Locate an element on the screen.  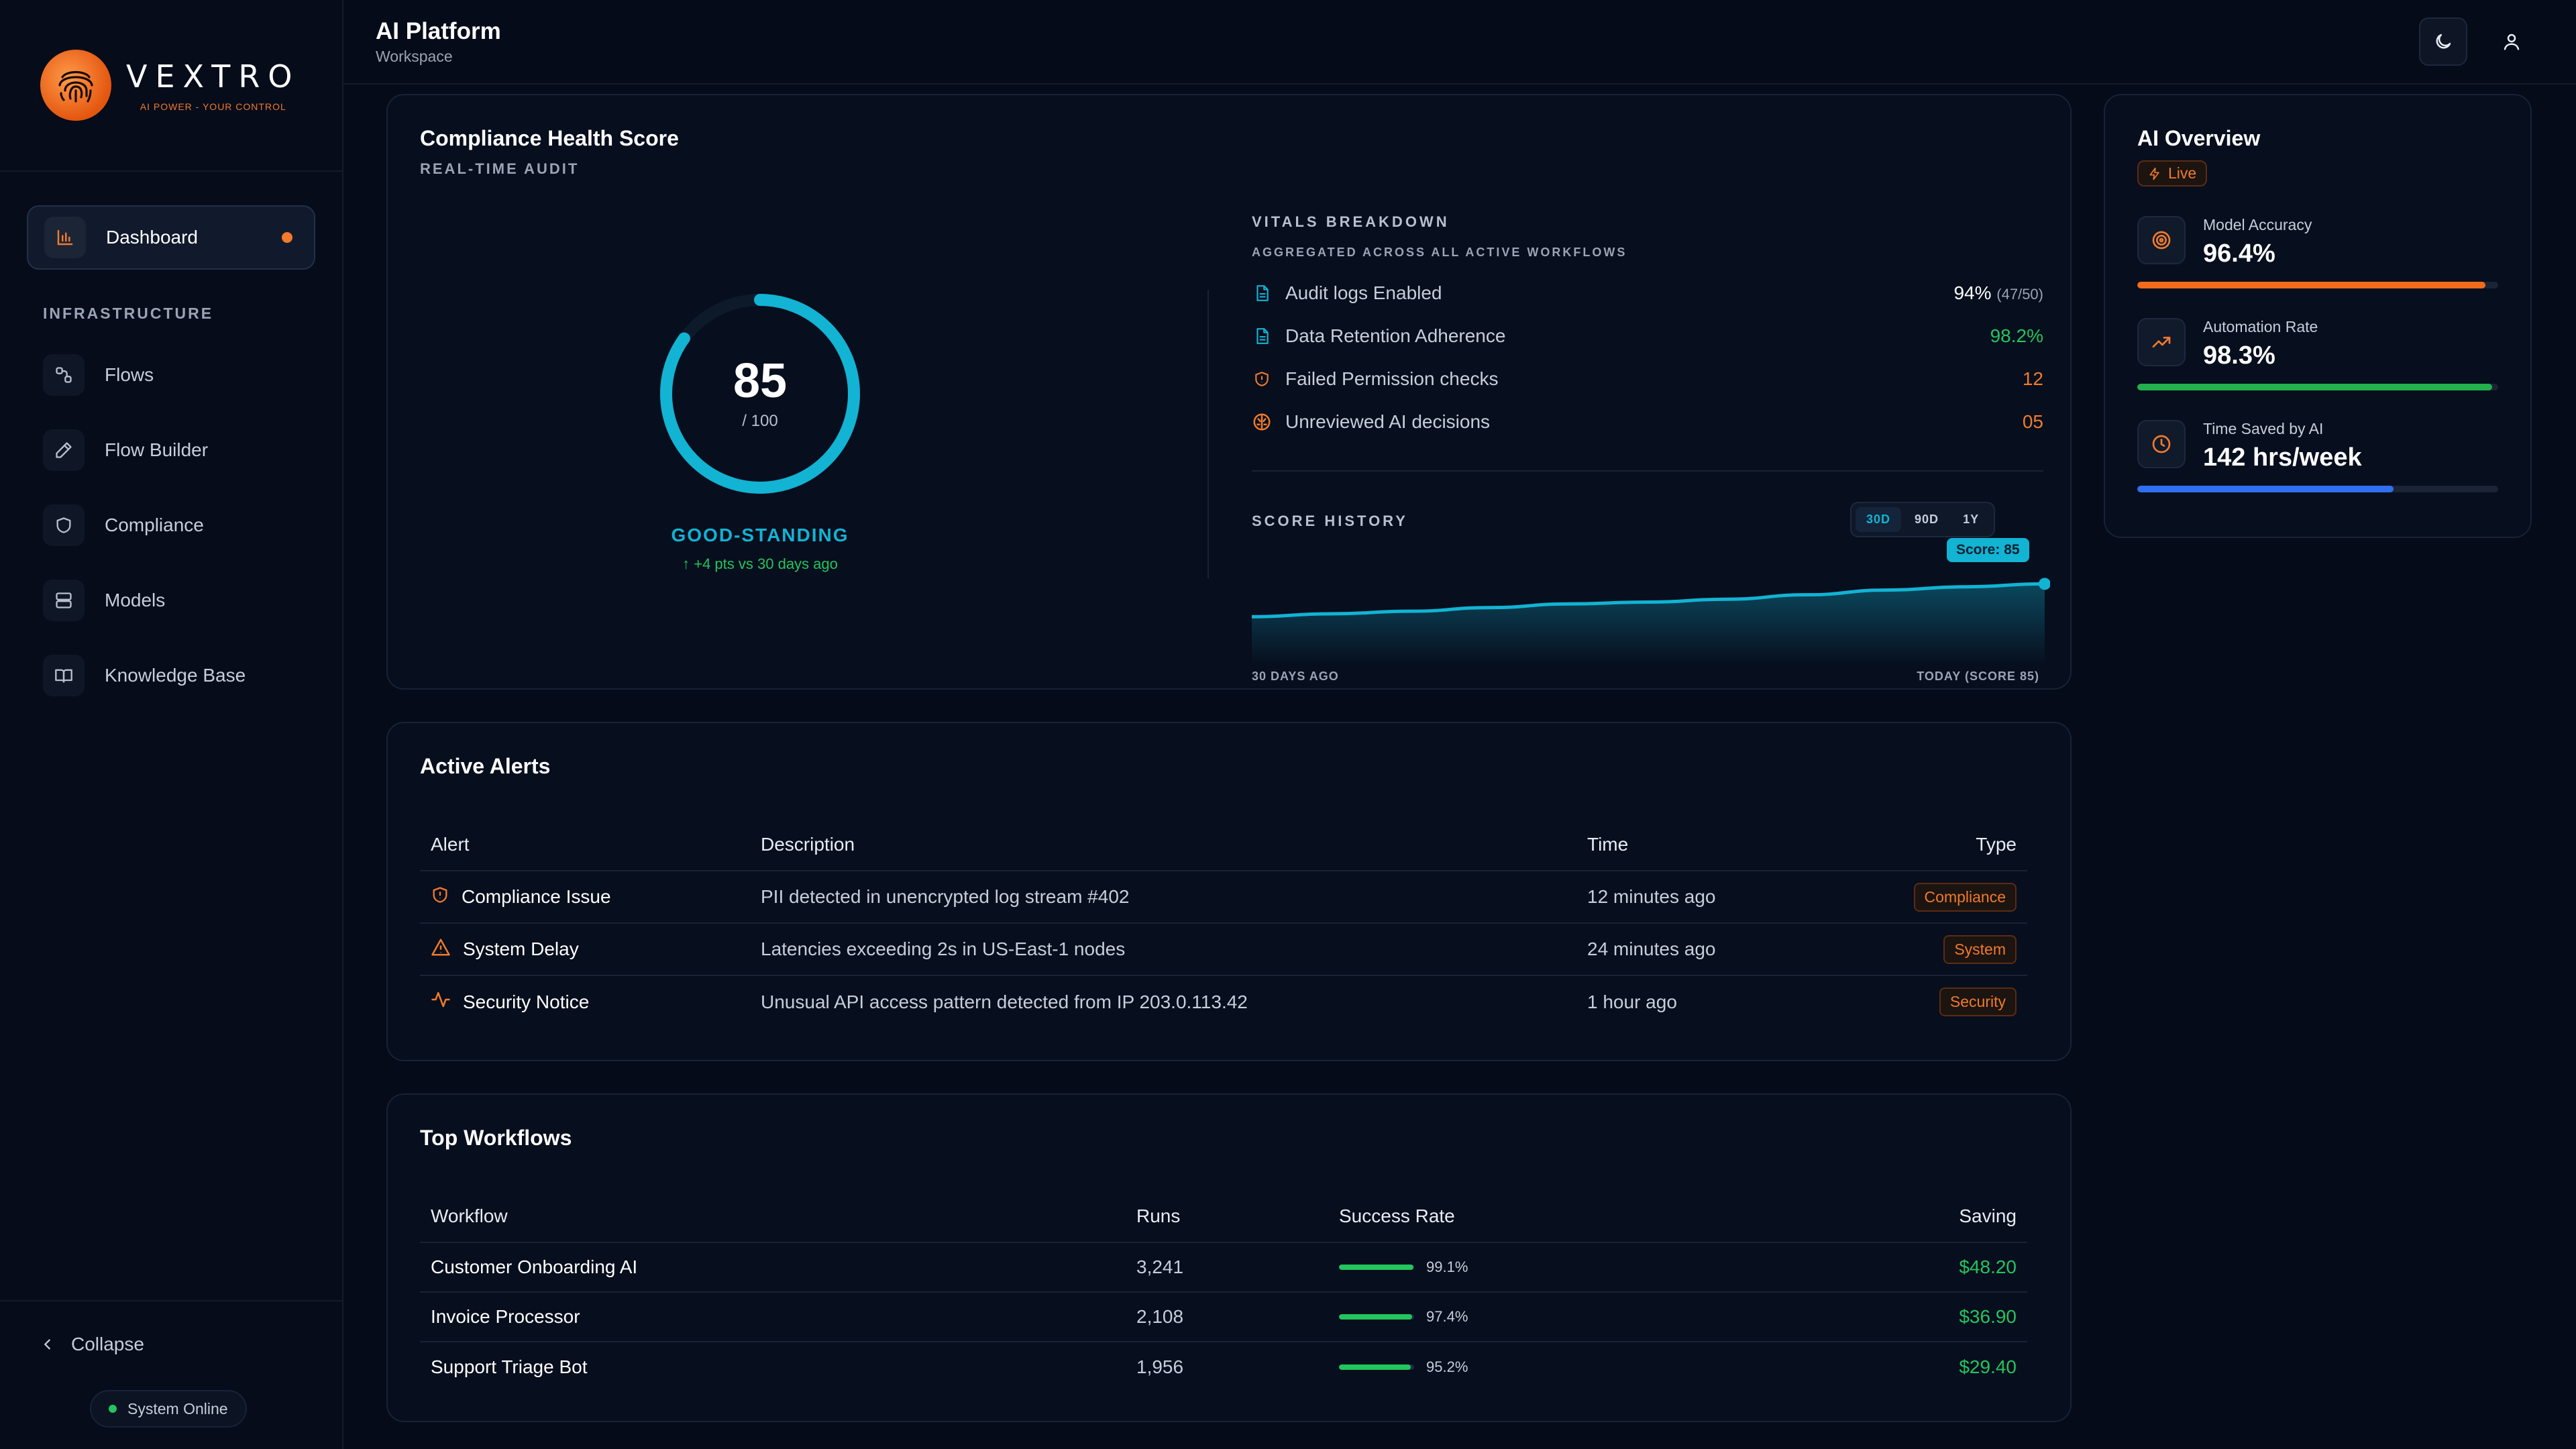
brand: VEXTRO AI POWER - YOUR CONTROL is located at coordinates (171, 86).